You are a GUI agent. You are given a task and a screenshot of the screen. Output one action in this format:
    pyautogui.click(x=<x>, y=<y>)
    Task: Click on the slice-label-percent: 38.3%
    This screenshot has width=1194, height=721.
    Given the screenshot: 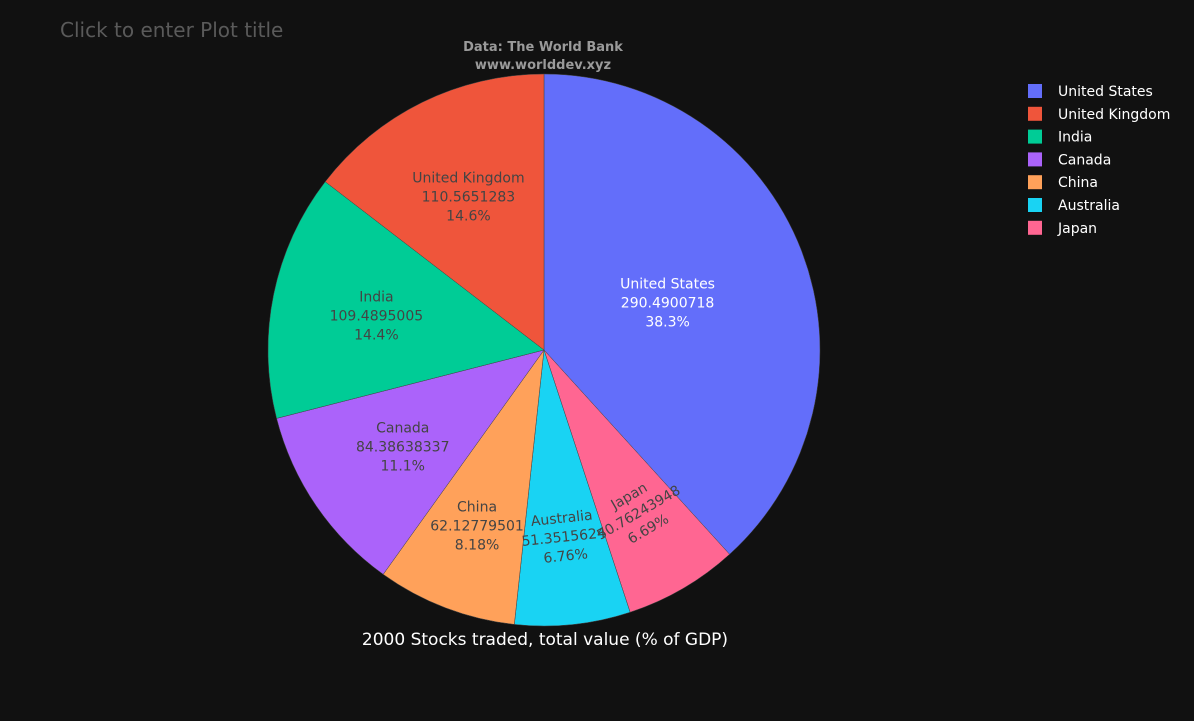 What is the action you would take?
    pyautogui.click(x=667, y=322)
    